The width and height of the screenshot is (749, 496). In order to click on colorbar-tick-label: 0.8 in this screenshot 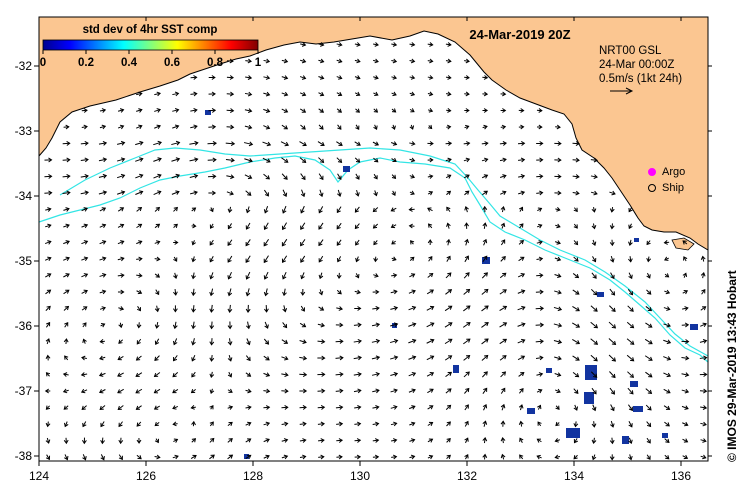, I will do `click(215, 63)`.